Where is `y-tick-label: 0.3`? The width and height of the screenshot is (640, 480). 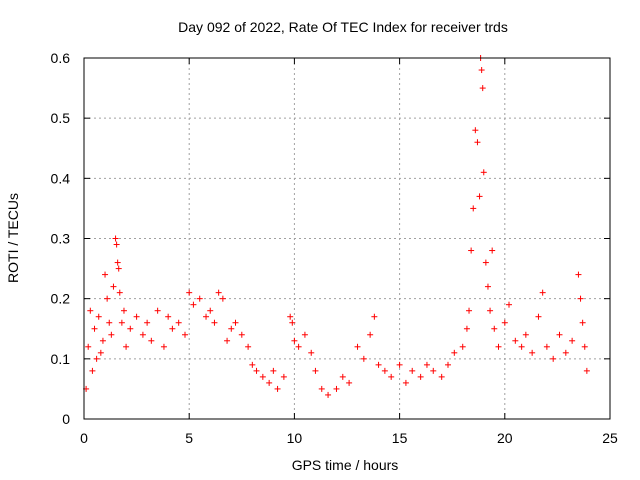 y-tick-label: 0.3 is located at coordinates (61, 239).